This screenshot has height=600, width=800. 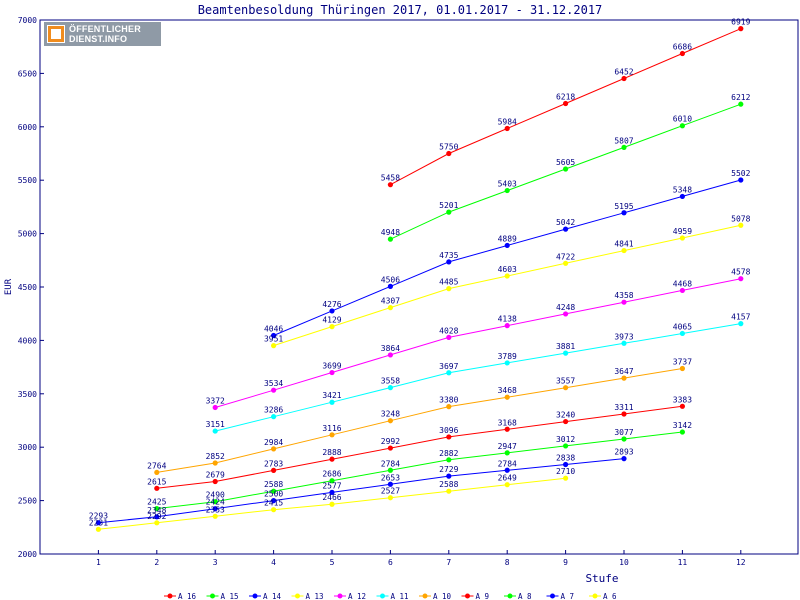 What do you see at coordinates (392, 596) in the screenshot?
I see `legend-item: A_11` at bounding box center [392, 596].